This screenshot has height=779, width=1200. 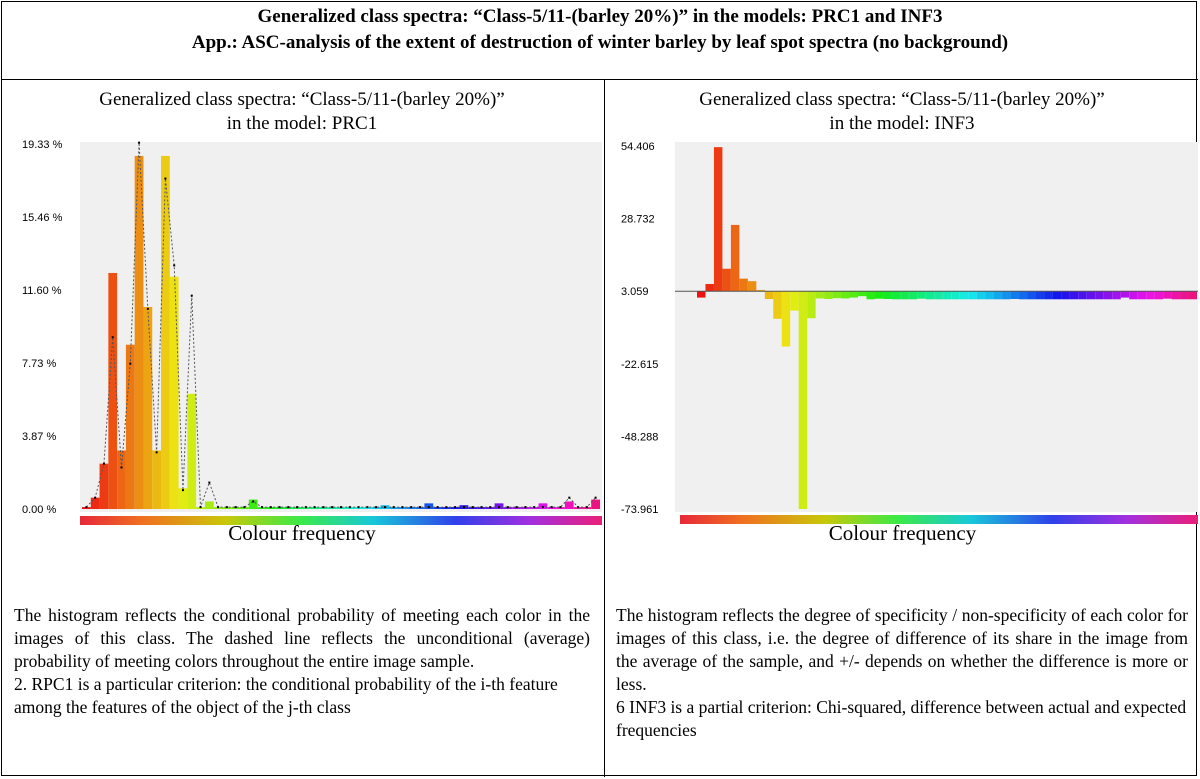 What do you see at coordinates (302, 533) in the screenshot?
I see `left-xlabel: Colour frequency` at bounding box center [302, 533].